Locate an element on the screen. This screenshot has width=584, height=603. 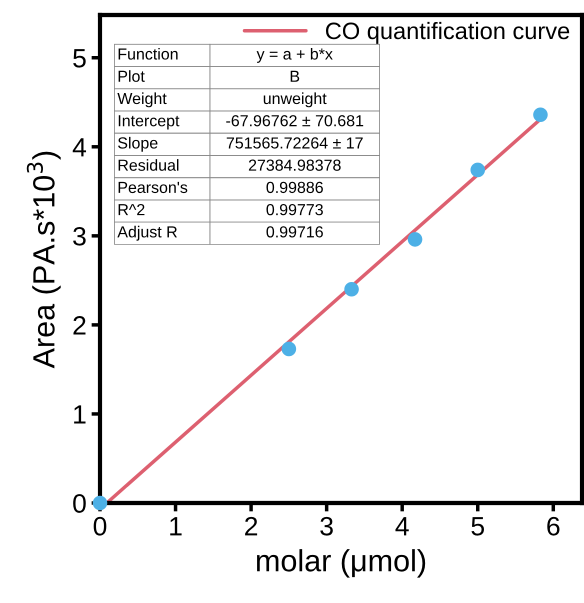
annotation: 27384.98378 is located at coordinates (294, 165).